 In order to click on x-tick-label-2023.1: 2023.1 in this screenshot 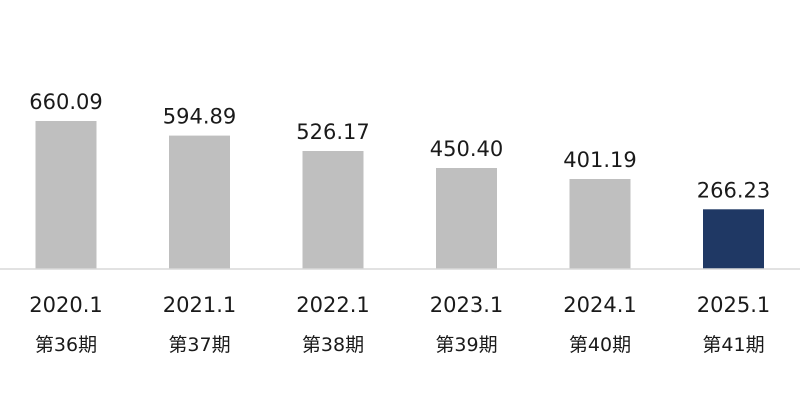, I will do `click(466, 305)`.